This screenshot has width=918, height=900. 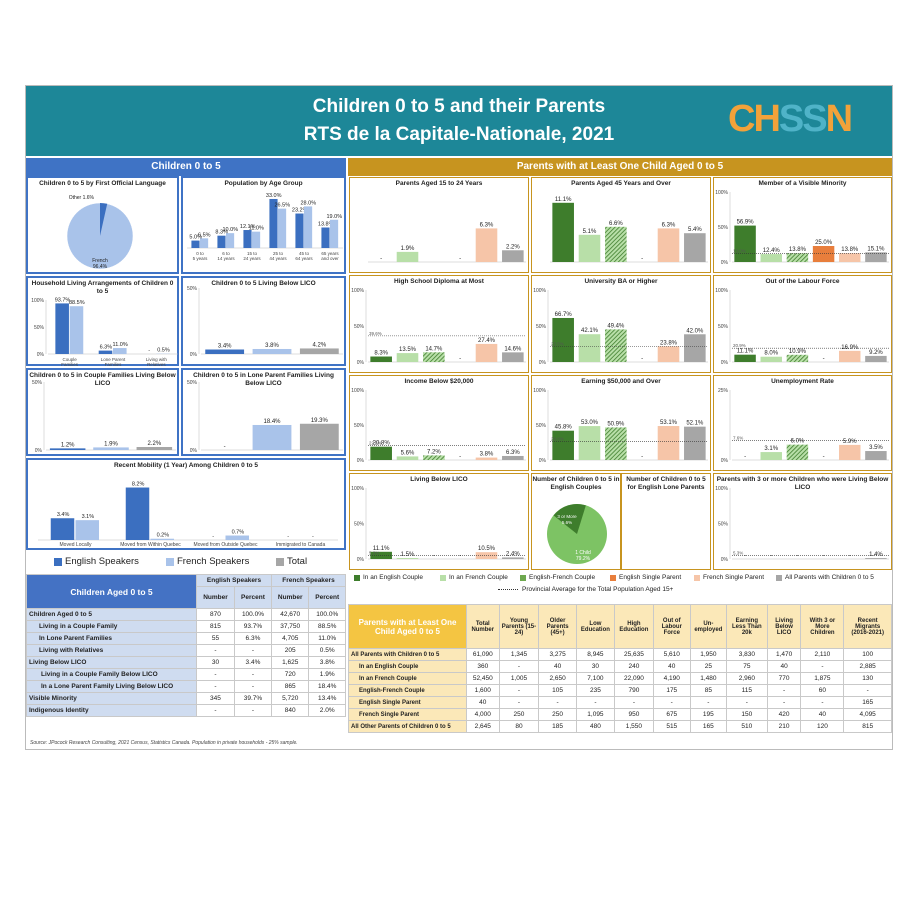 What do you see at coordinates (671, 726) in the screenshot?
I see `table-cell: 515` at bounding box center [671, 726].